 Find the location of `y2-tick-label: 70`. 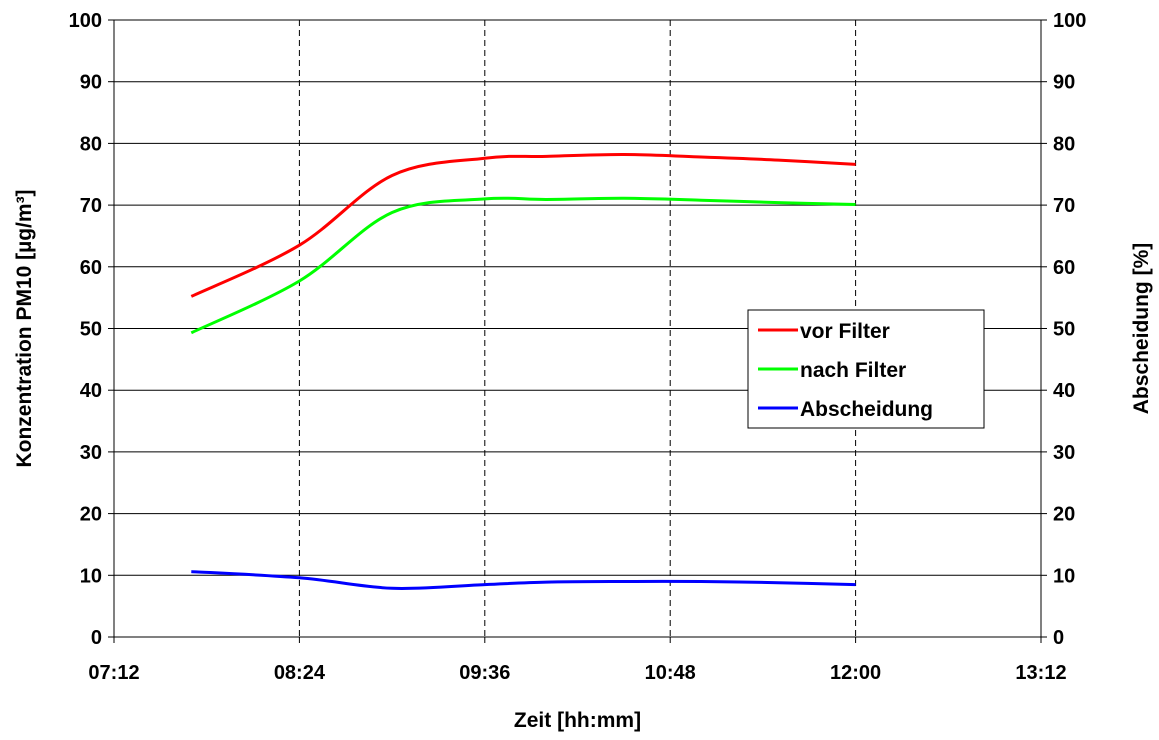

y2-tick-label: 70 is located at coordinates (1064, 206).